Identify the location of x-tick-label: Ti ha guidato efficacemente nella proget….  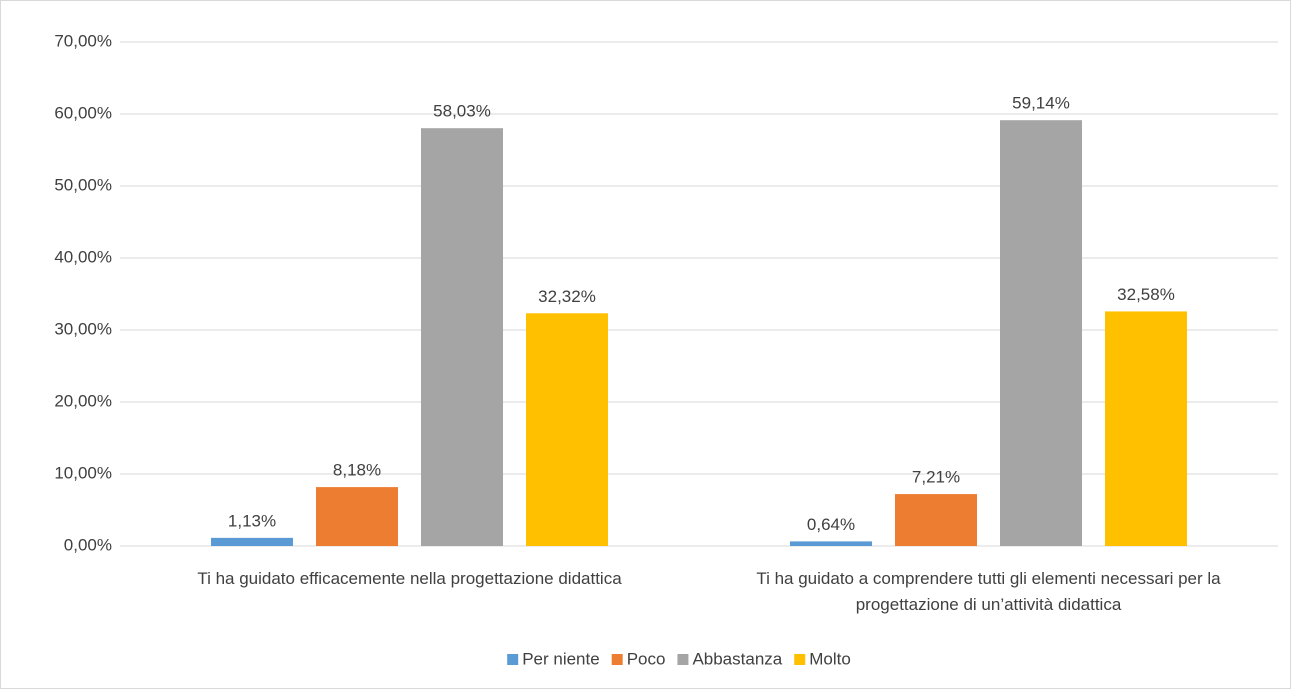
(409, 578).